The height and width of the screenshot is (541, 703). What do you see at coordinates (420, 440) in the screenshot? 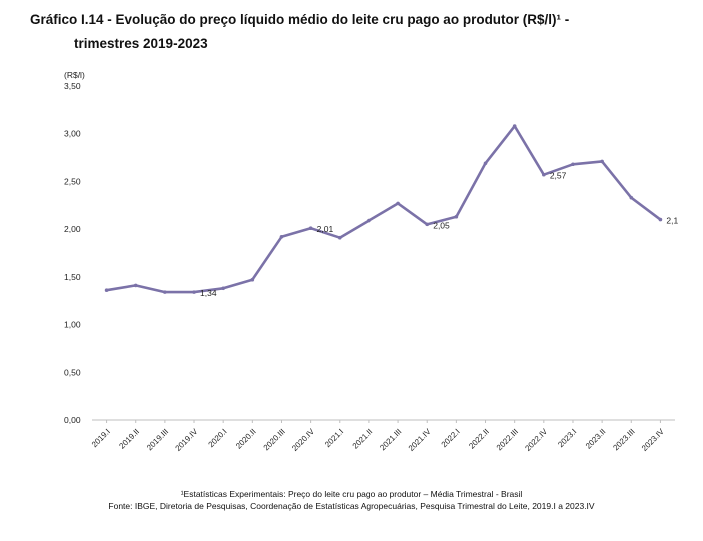
I see `x-tick-label: 2021.IV` at bounding box center [420, 440].